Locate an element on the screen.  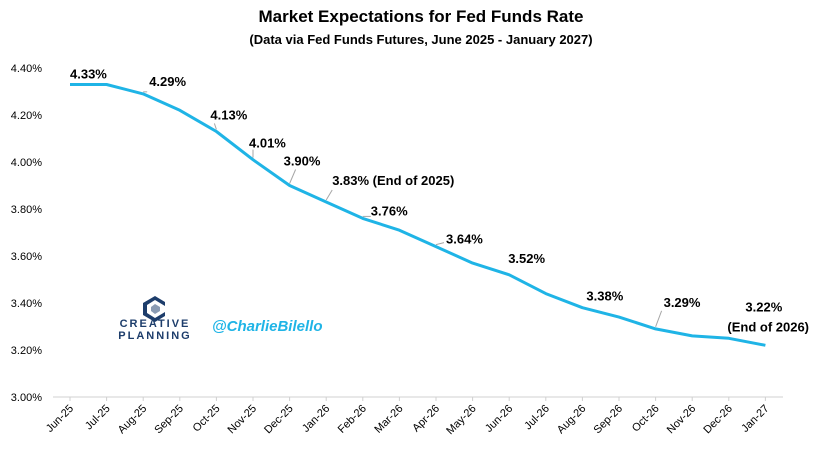
x-tick-label: Jan-26 is located at coordinates (316, 419).